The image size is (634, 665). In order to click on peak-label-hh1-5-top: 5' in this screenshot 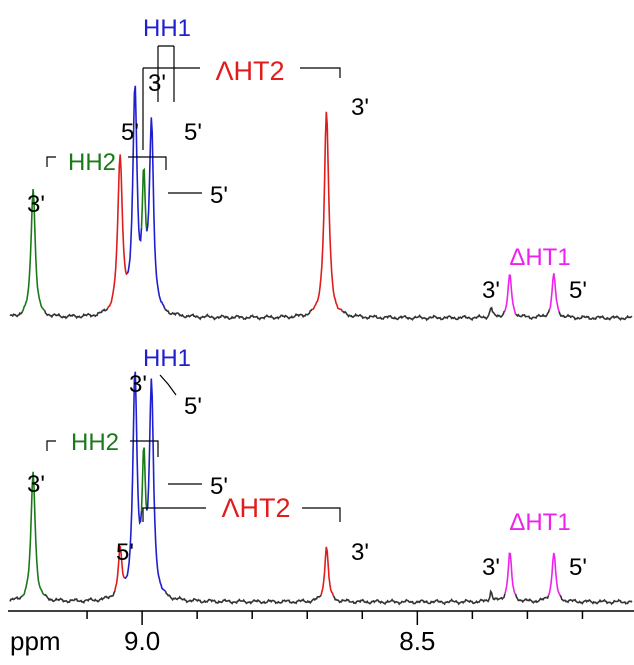, I will do `click(193, 132)`.